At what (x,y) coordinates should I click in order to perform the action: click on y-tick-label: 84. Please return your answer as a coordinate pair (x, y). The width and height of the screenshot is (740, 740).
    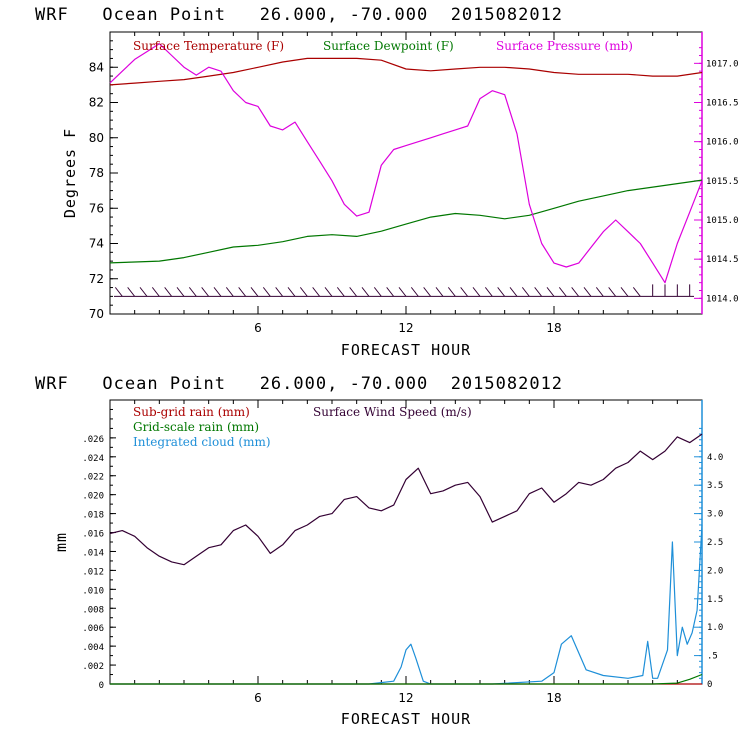
    Looking at the image, I should click on (96, 67).